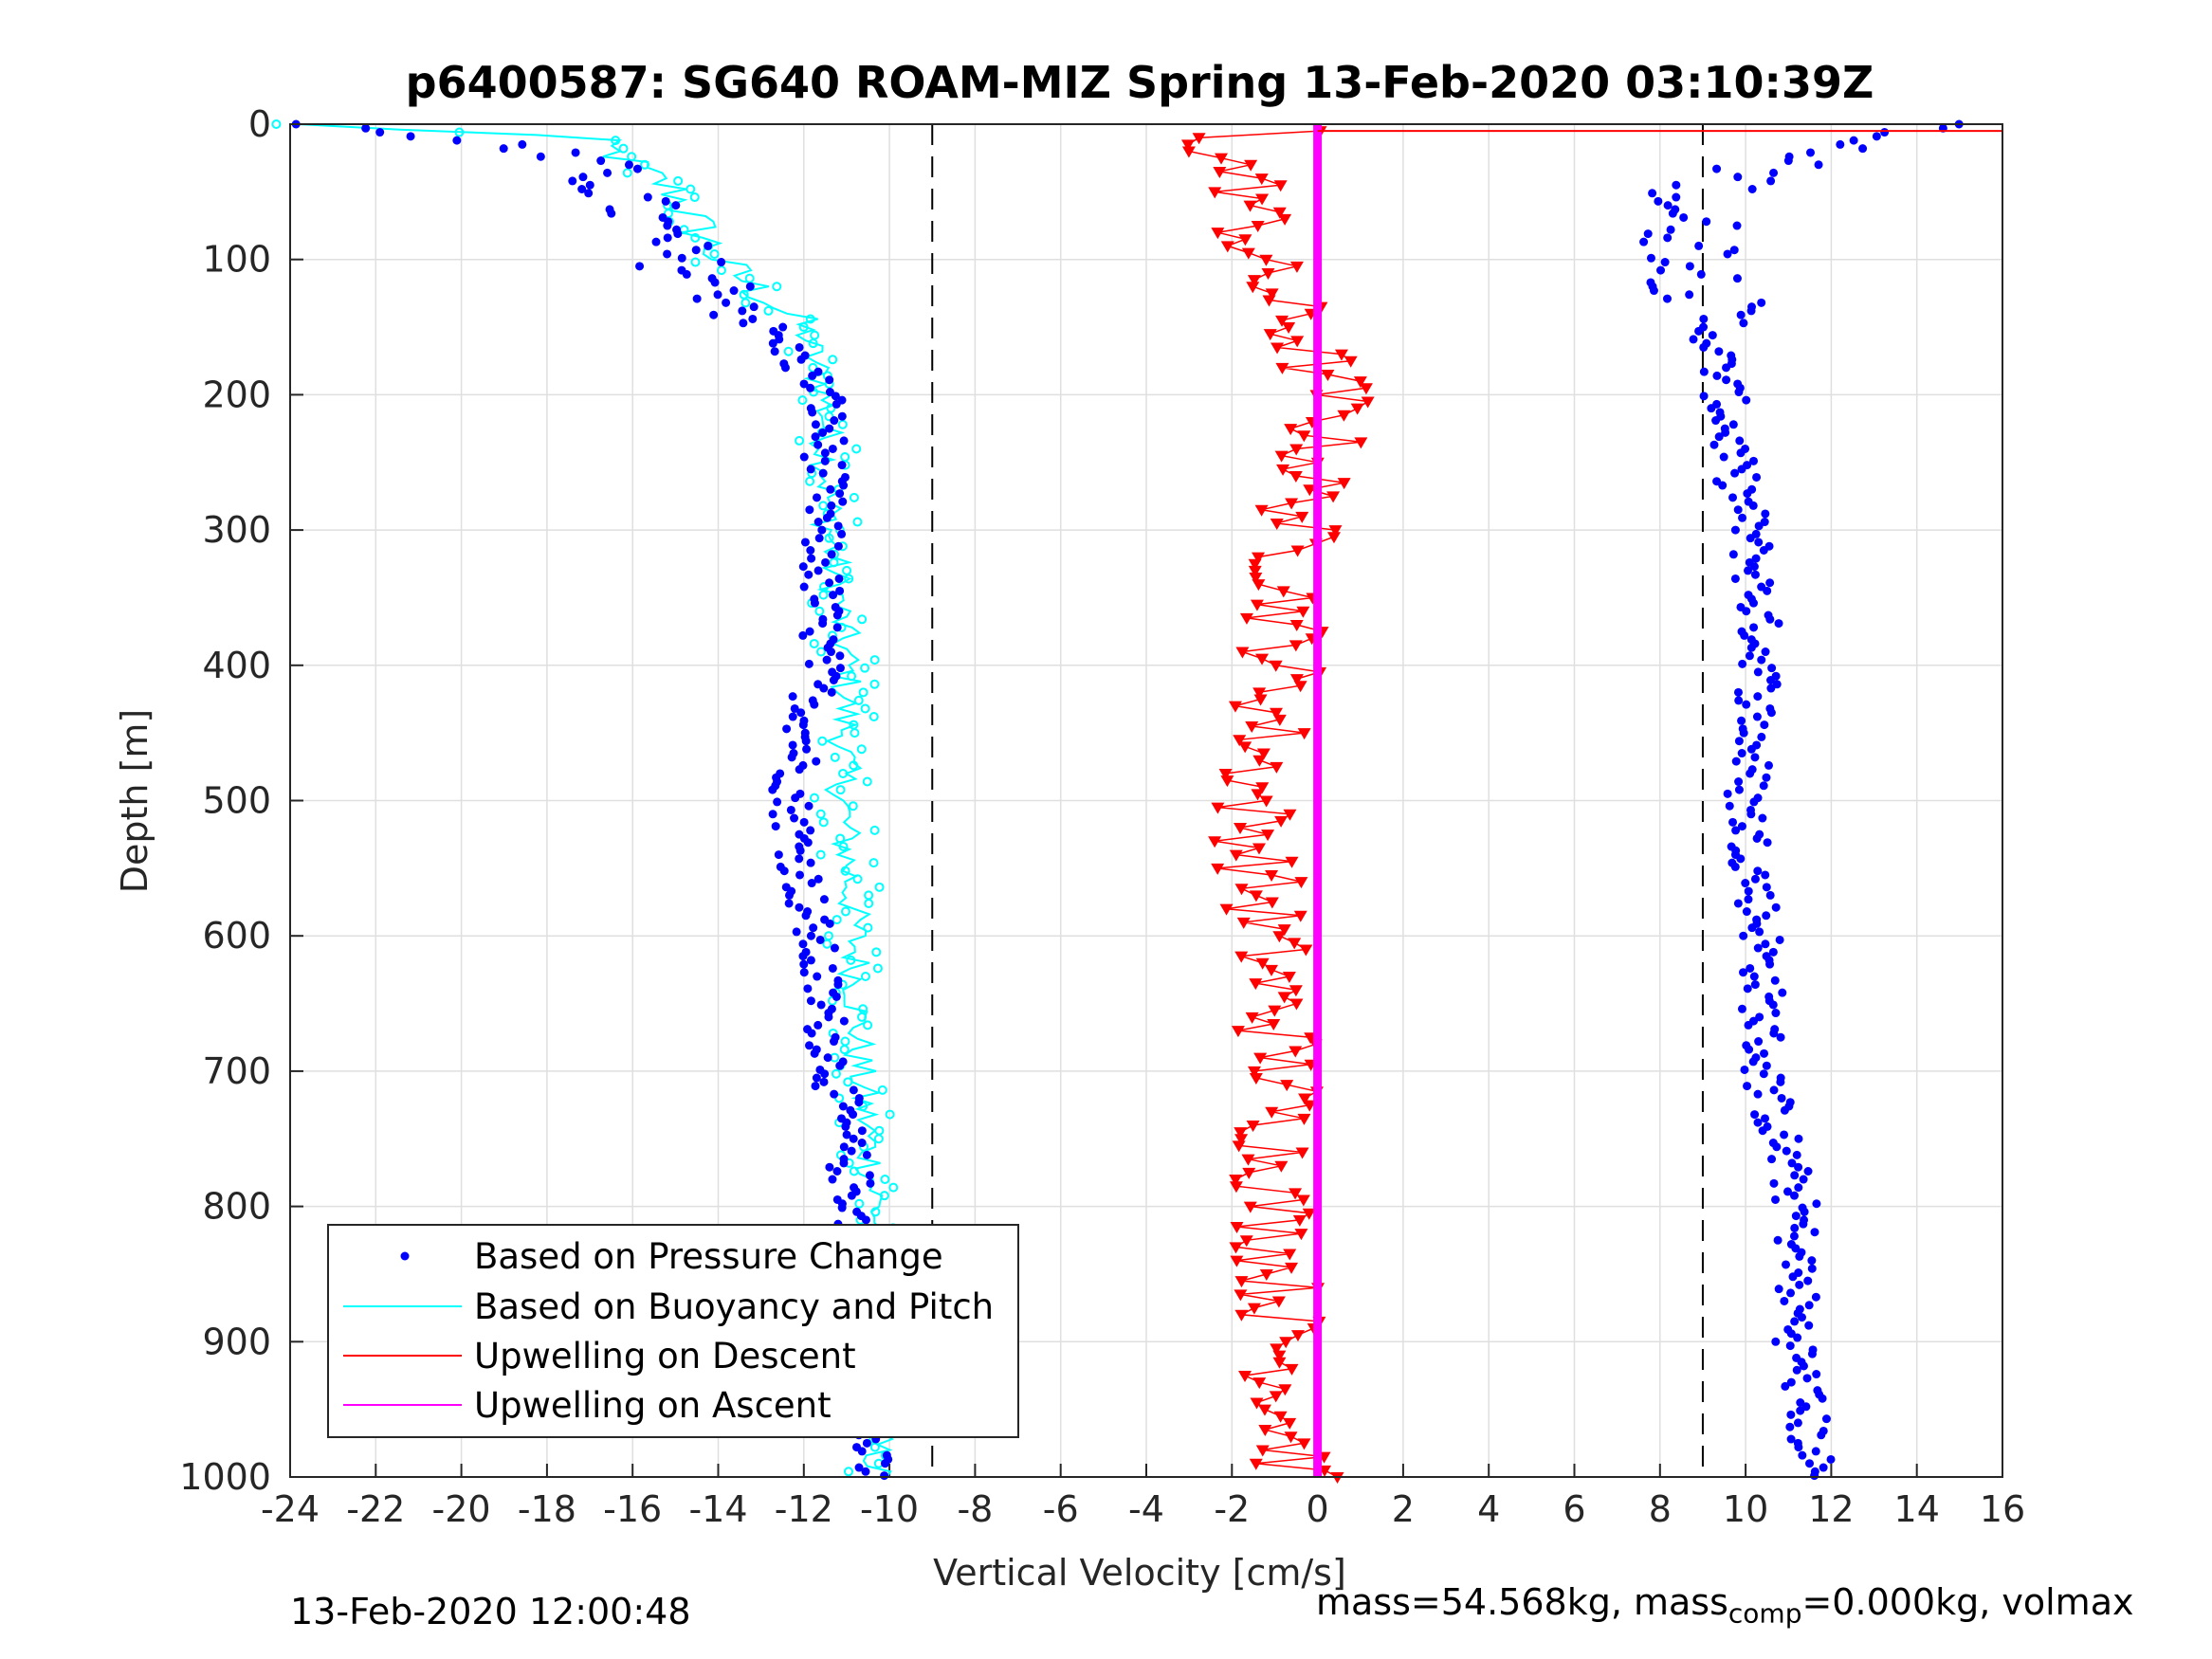 This screenshot has width=2212, height=1659. I want to click on x-tick-label: 10, so click(1745, 1509).